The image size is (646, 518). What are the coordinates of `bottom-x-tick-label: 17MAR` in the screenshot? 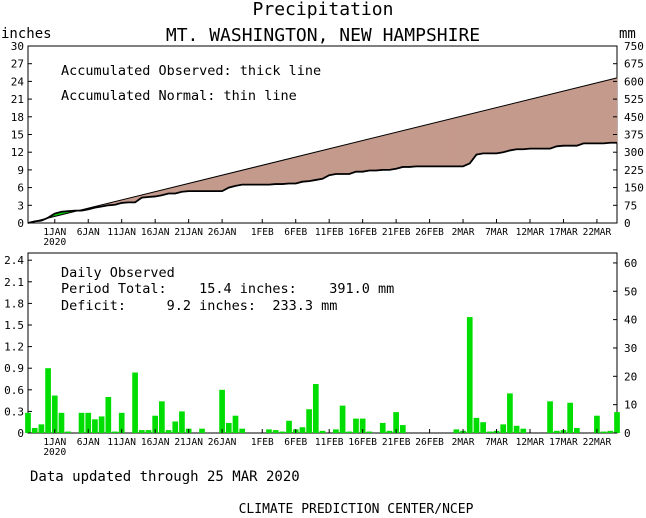 It's located at (563, 442).